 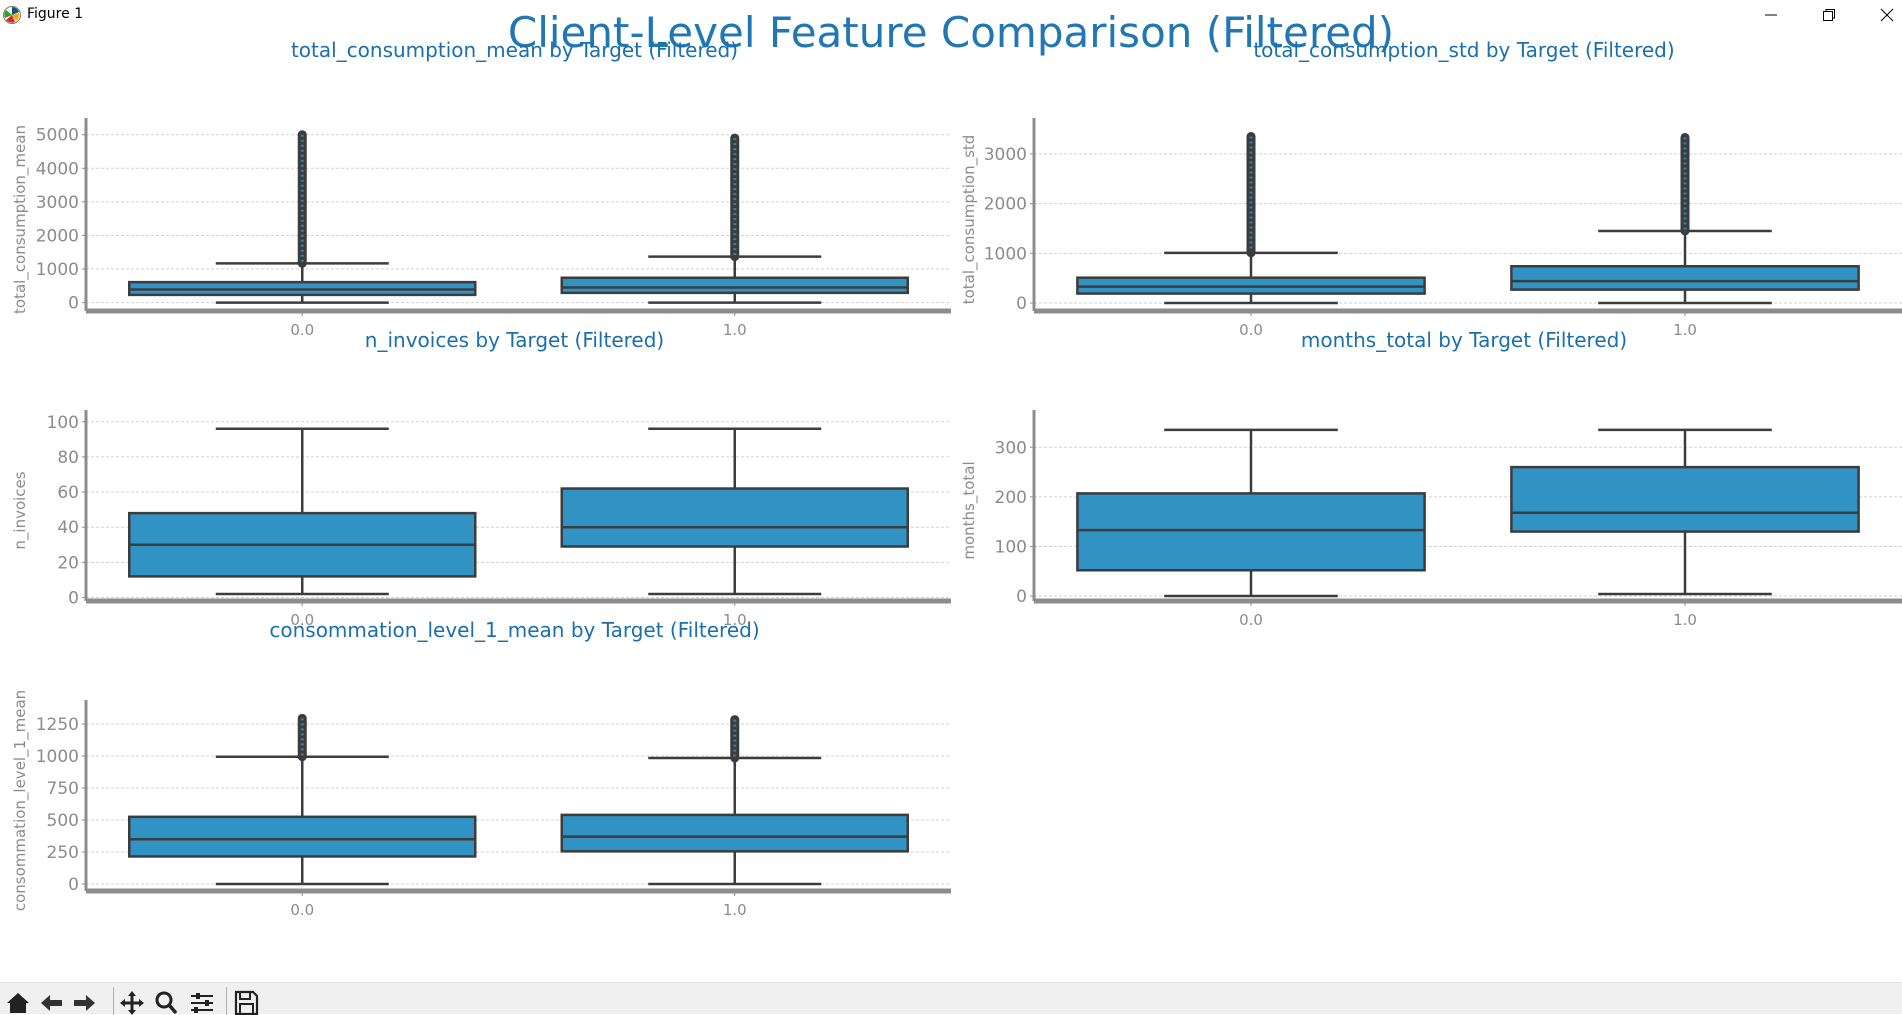 I want to click on y-axis-label: months_total, so click(x=969, y=510).